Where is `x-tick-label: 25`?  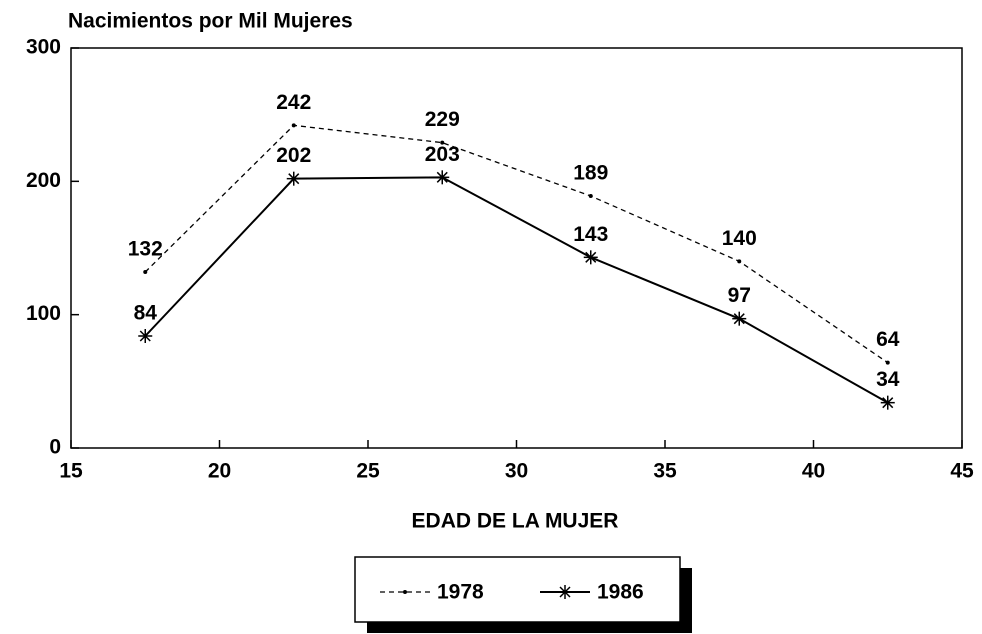
x-tick-label: 25 is located at coordinates (368, 471).